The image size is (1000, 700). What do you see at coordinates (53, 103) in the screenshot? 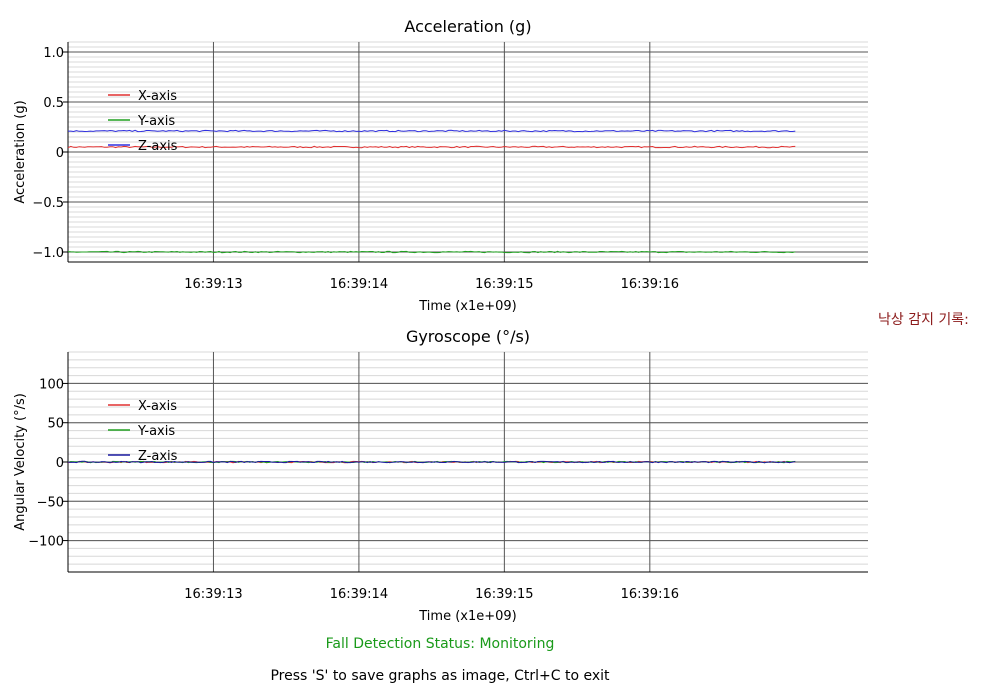
I see `y-tick-label: 0.5` at bounding box center [53, 103].